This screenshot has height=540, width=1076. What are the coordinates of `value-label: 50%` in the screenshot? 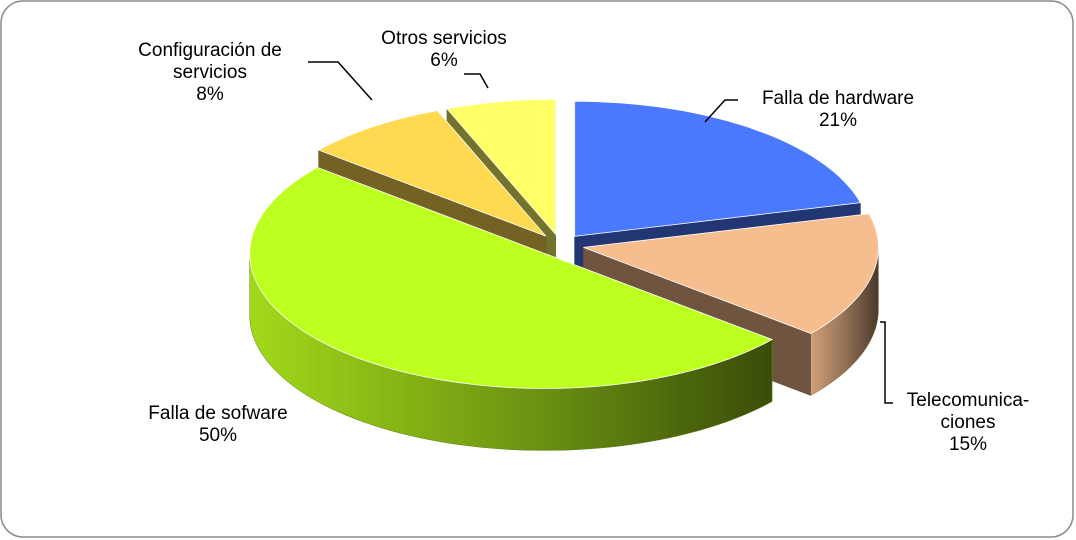 It's located at (218, 435).